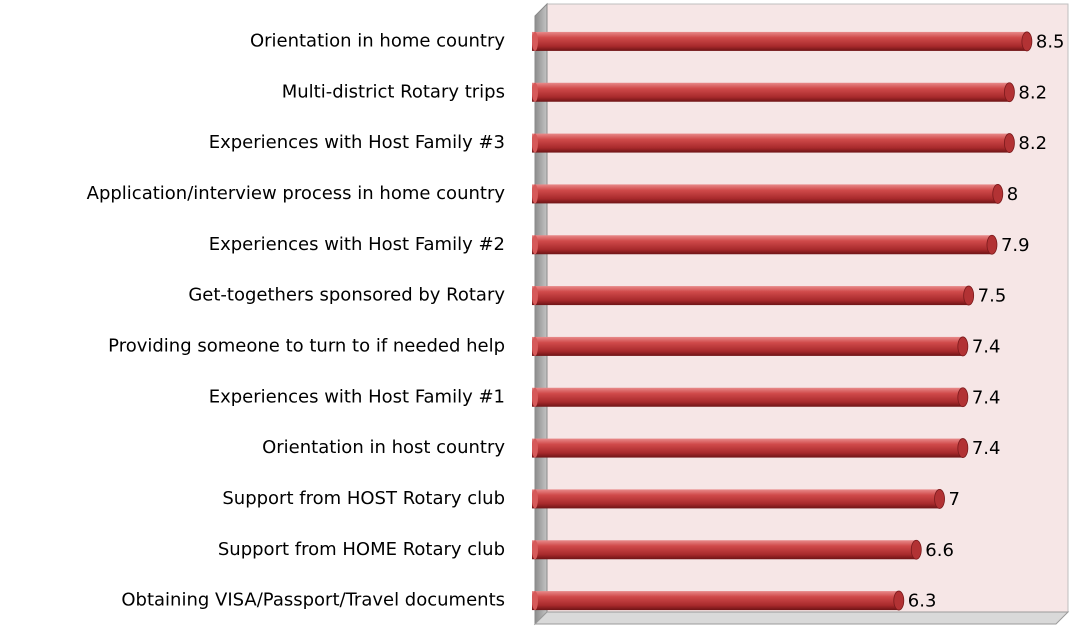 The width and height of the screenshot is (1082, 626). What do you see at coordinates (992, 296) in the screenshot?
I see `data-label: 7.5` at bounding box center [992, 296].